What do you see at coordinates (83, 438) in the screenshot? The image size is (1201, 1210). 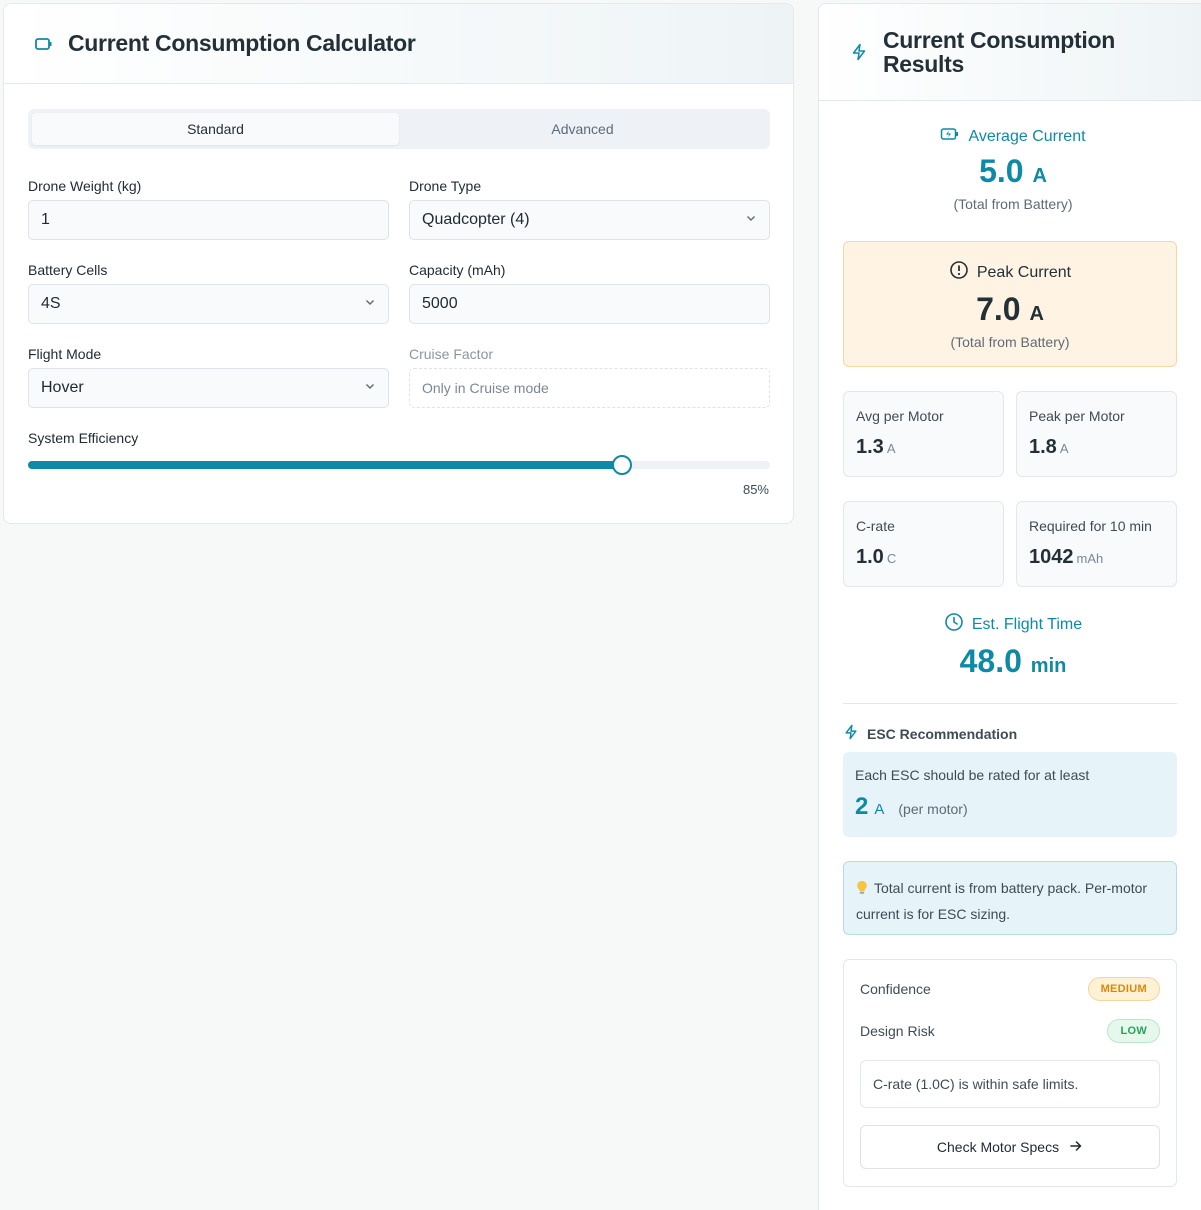 I see `efficiency-label: System Efficiency` at bounding box center [83, 438].